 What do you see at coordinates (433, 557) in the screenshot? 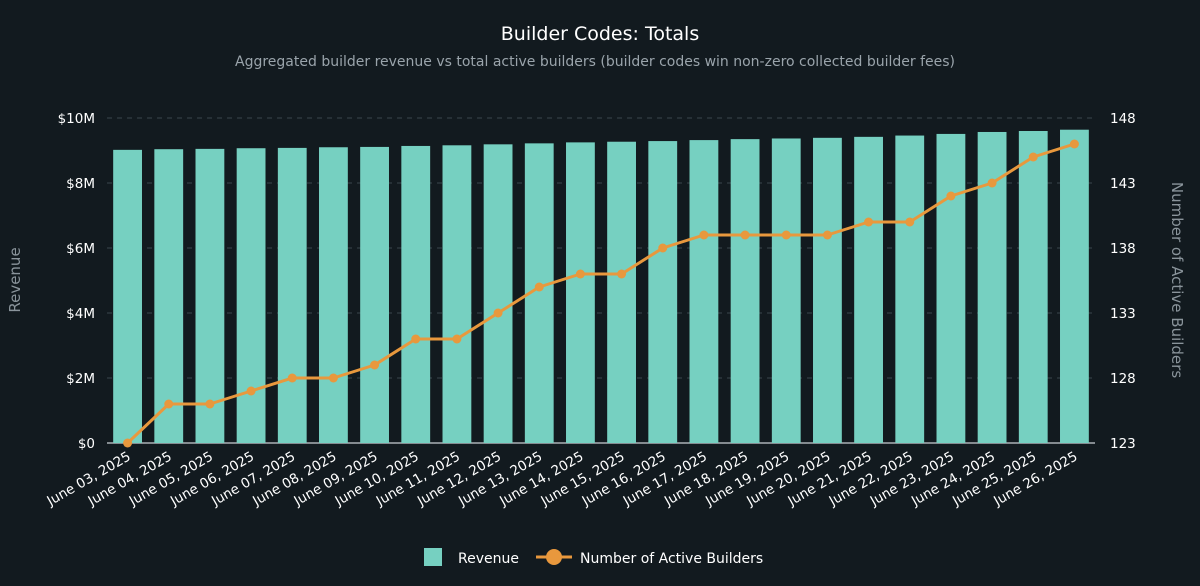
I see `legend-swatch-revenue` at bounding box center [433, 557].